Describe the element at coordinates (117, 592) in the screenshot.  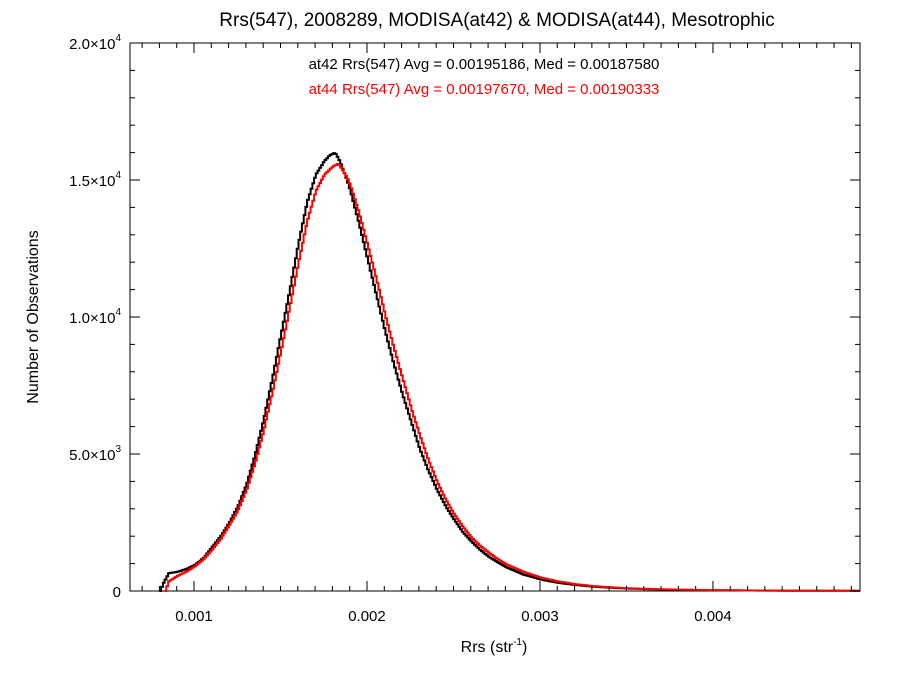
I see `y-tick-label: 0` at that location.